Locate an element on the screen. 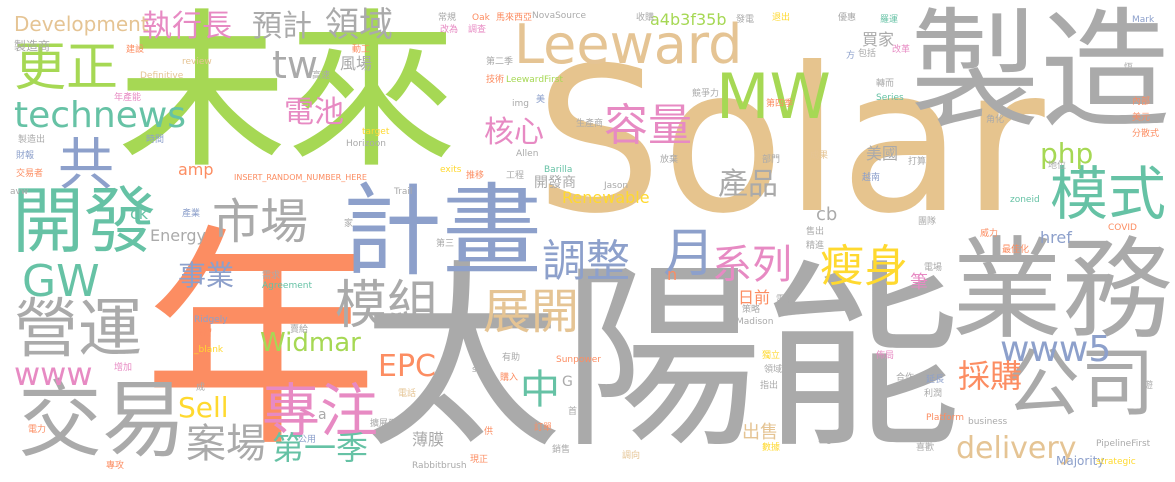 The width and height of the screenshot is (1175, 482). word-celue: 策略 is located at coordinates (751, 310).